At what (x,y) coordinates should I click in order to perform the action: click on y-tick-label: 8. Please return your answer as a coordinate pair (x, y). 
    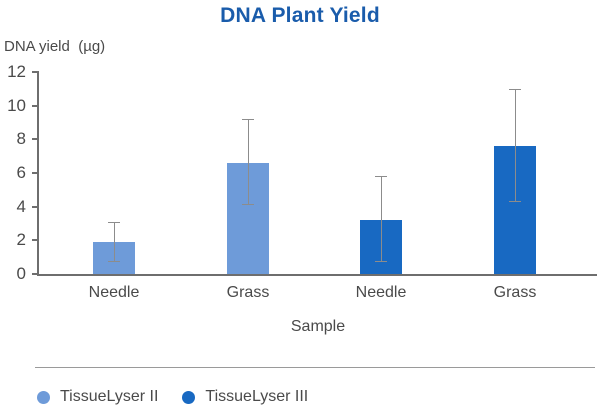
    Looking at the image, I should click on (21, 139).